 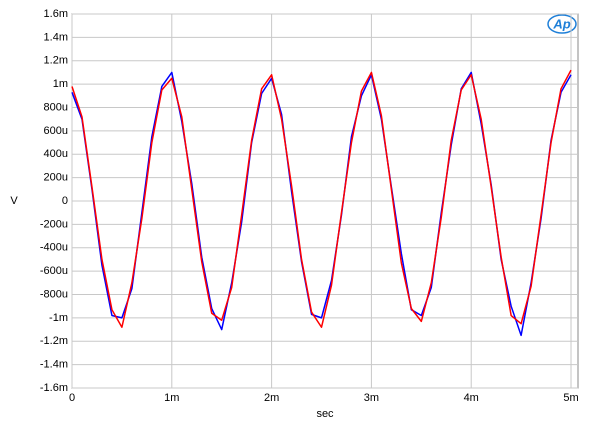 I want to click on x-tick-label: 3m, so click(x=371, y=398).